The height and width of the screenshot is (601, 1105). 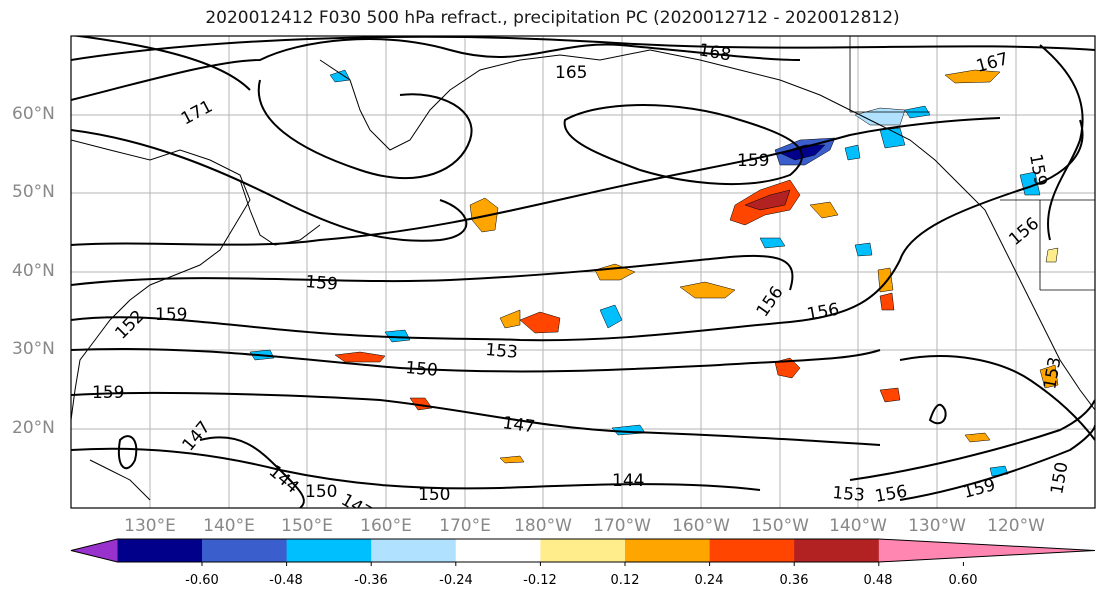 What do you see at coordinates (543, 526) in the screenshot?
I see `lon-label: 180°W` at bounding box center [543, 526].